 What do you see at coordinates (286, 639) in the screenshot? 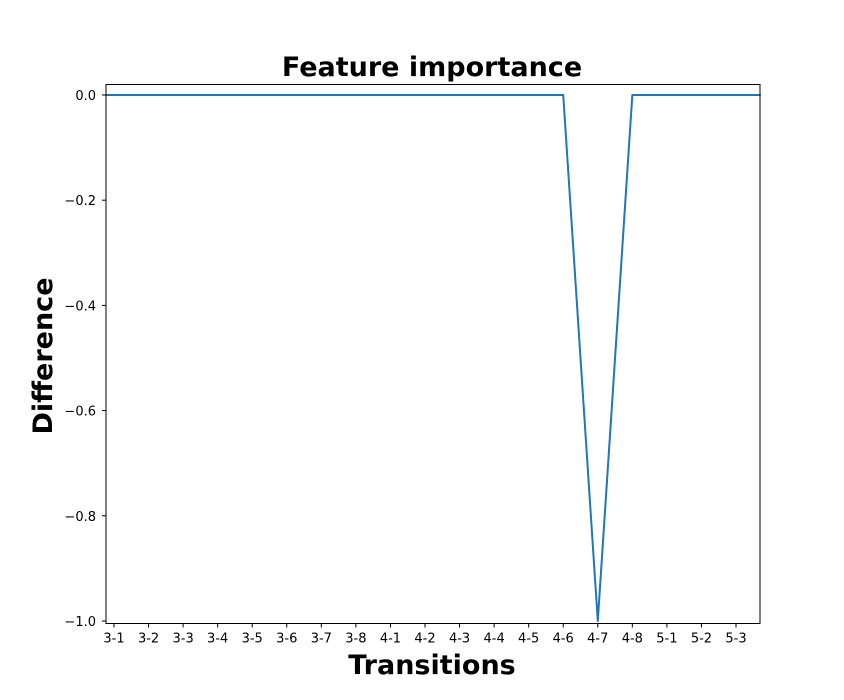
I see `x-tick-label: 3-6` at bounding box center [286, 639].